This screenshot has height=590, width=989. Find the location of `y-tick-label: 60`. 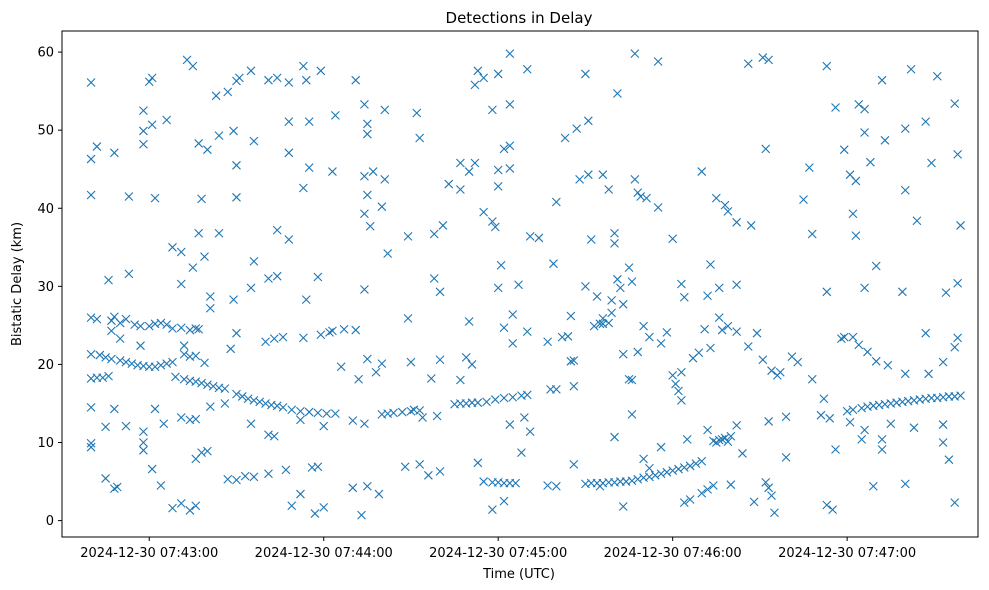

y-tick-label: 60 is located at coordinates (45, 53).